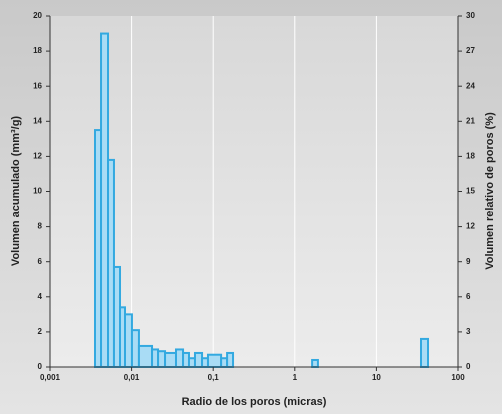 This screenshot has width=502, height=414. Describe the element at coordinates (458, 377) in the screenshot. I see `x-tick-label: 100` at that location.